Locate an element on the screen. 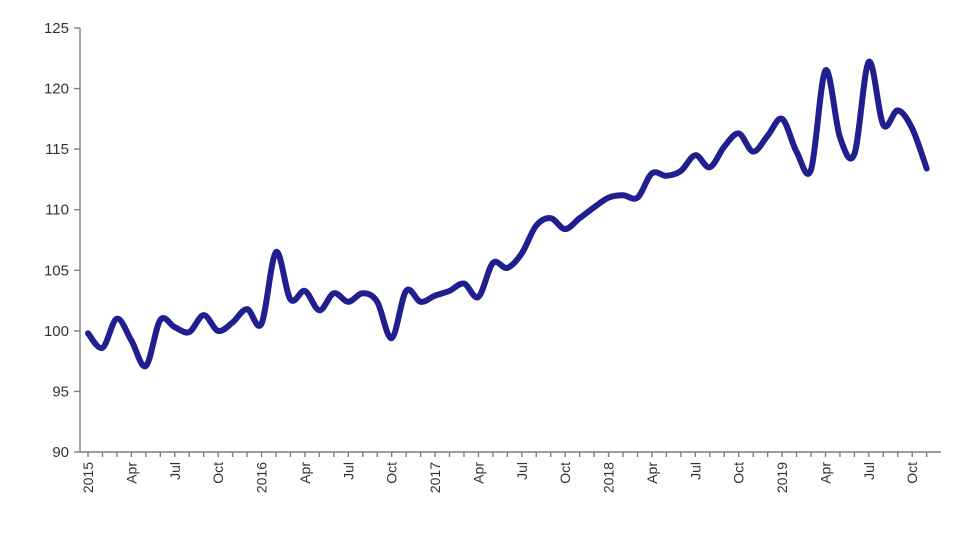  y-axis-tick-label: 95 is located at coordinates (60, 391).